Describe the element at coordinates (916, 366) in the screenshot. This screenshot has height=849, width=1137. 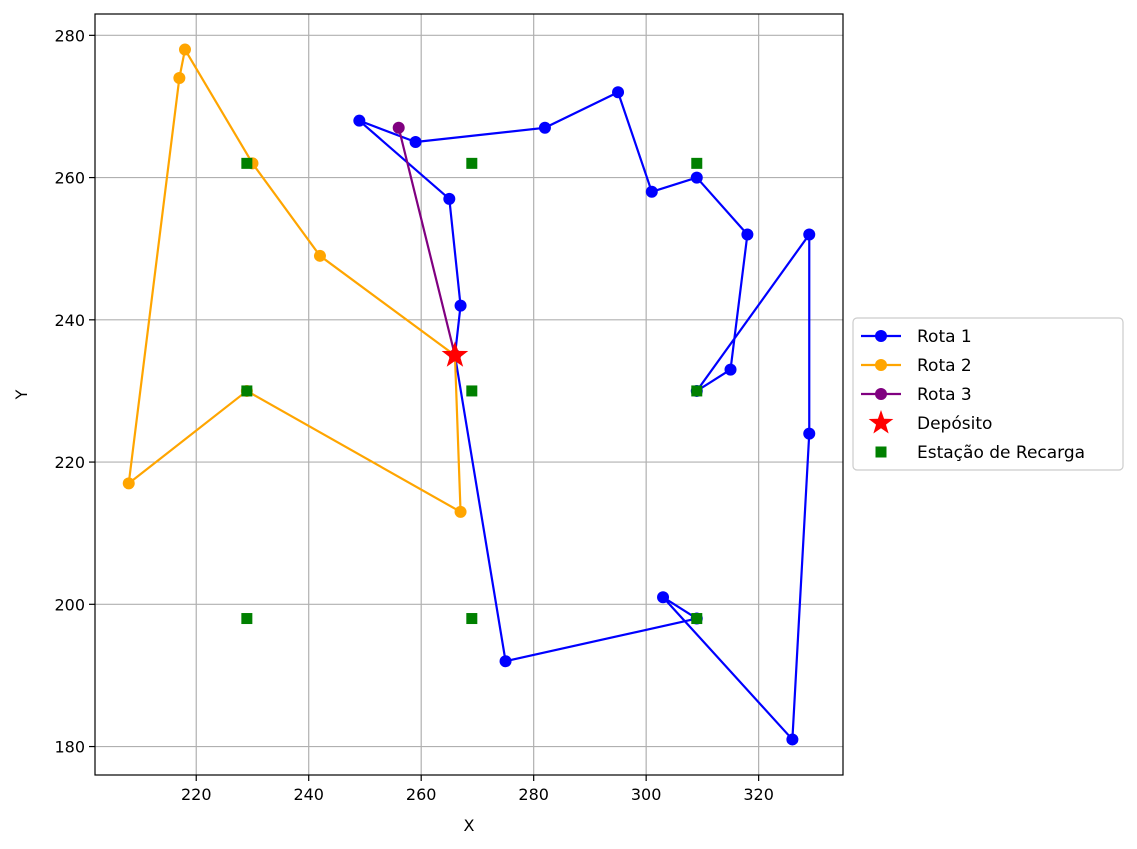
I see `legend-item: Rota 2` at that location.